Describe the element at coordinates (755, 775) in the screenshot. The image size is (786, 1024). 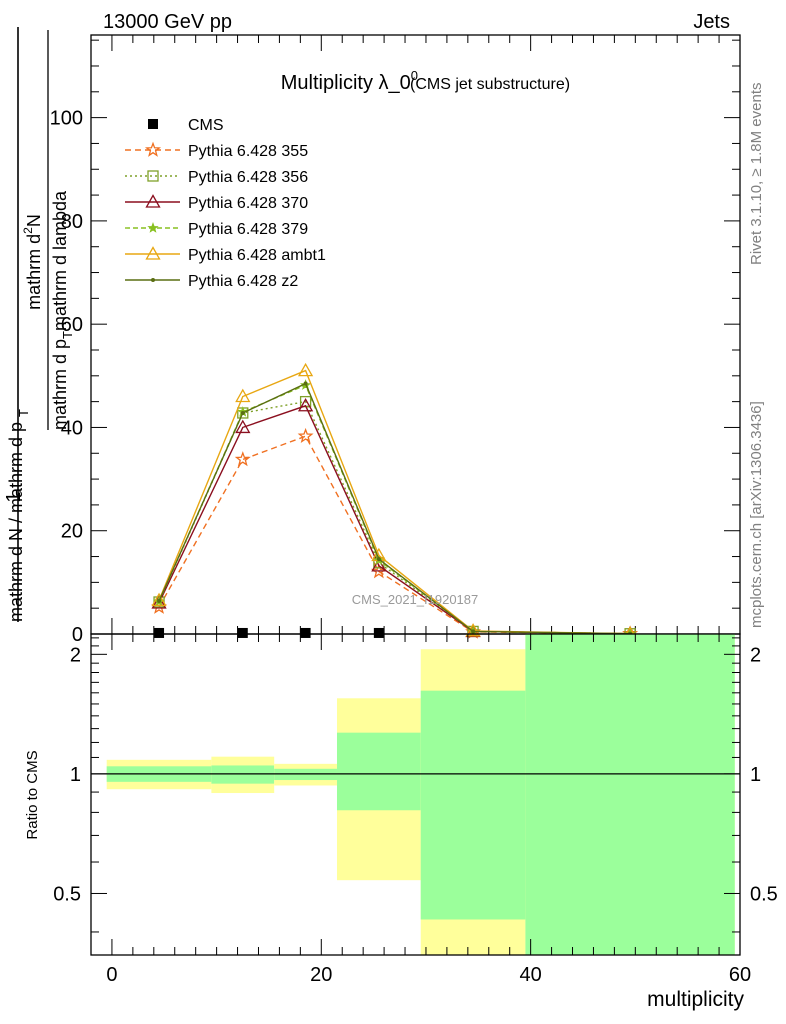
I see `ratio-ytick-label-right: 1` at that location.